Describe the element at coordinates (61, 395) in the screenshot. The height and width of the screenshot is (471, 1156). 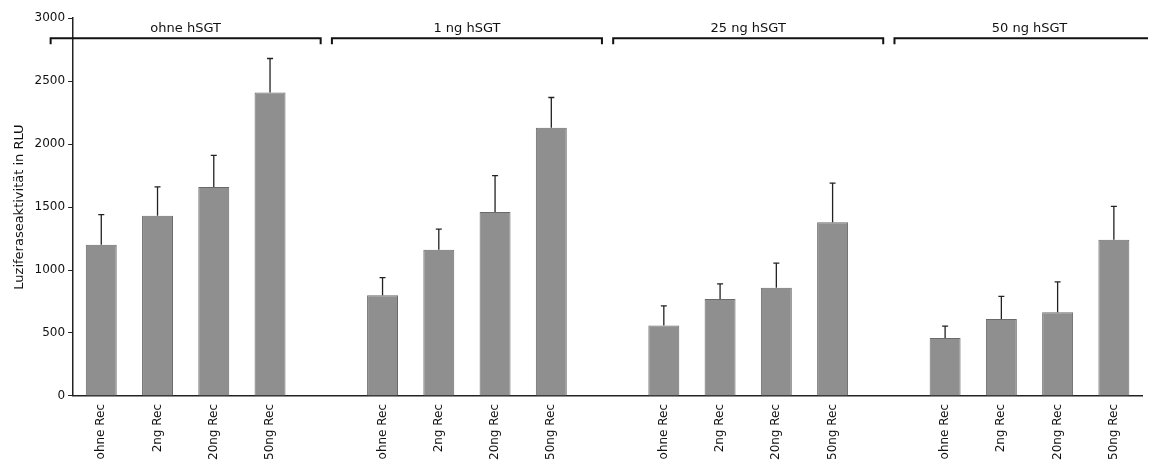
I see `y-tick-label: 0` at that location.